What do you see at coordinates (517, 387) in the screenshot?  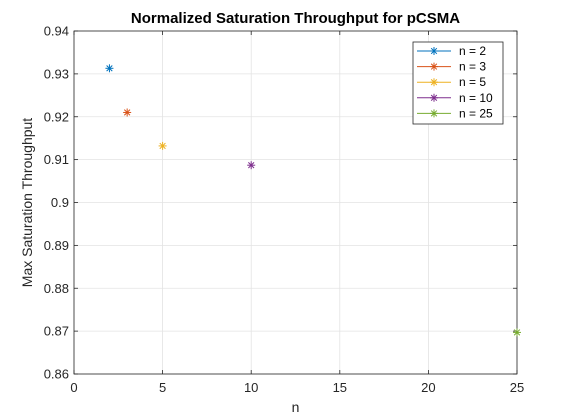 I see `x-tick-label: 25` at bounding box center [517, 387].